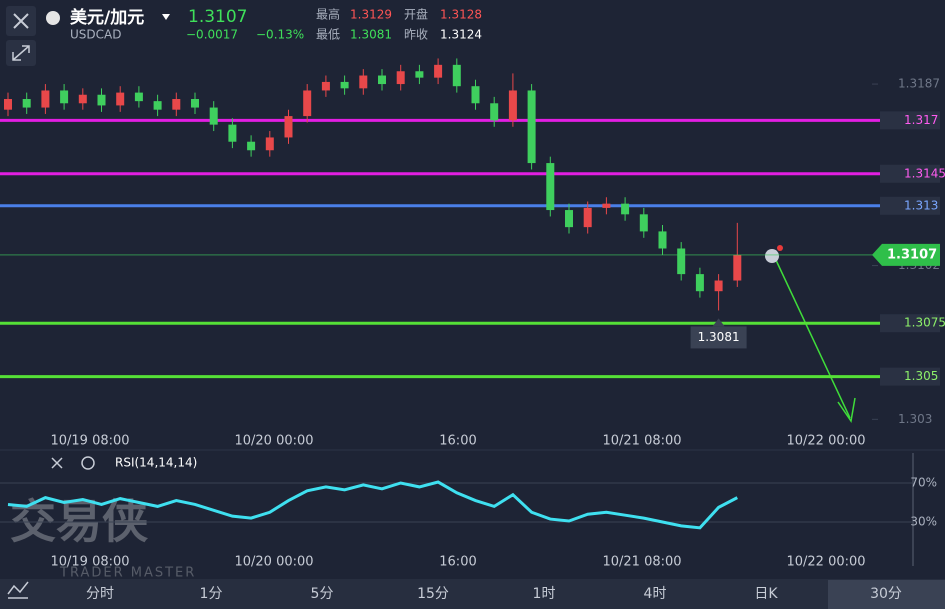 The height and width of the screenshot is (609, 945). I want to click on change: −0.0017, so click(212, 35).